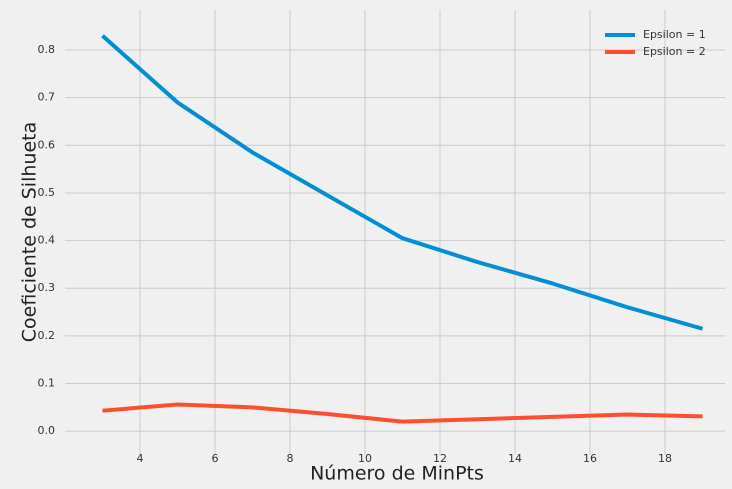 The image size is (732, 489). I want to click on x-tick-label: 12, so click(440, 458).